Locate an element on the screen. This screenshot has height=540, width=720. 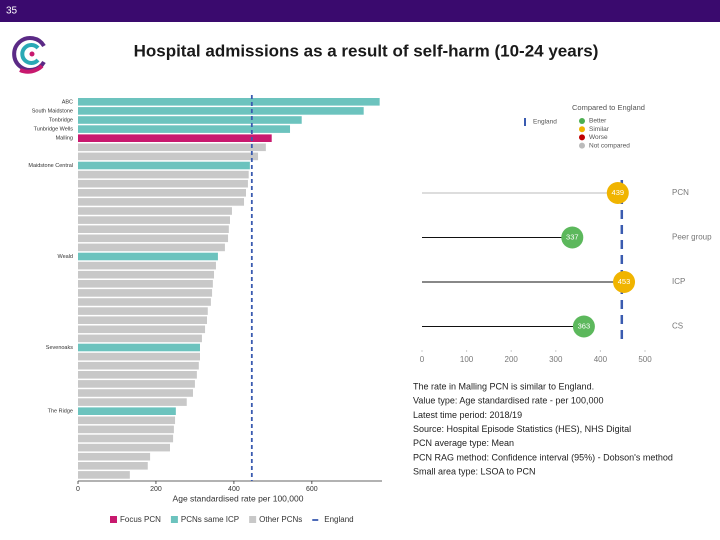
x-tick-label: 100 is located at coordinates (467, 359).